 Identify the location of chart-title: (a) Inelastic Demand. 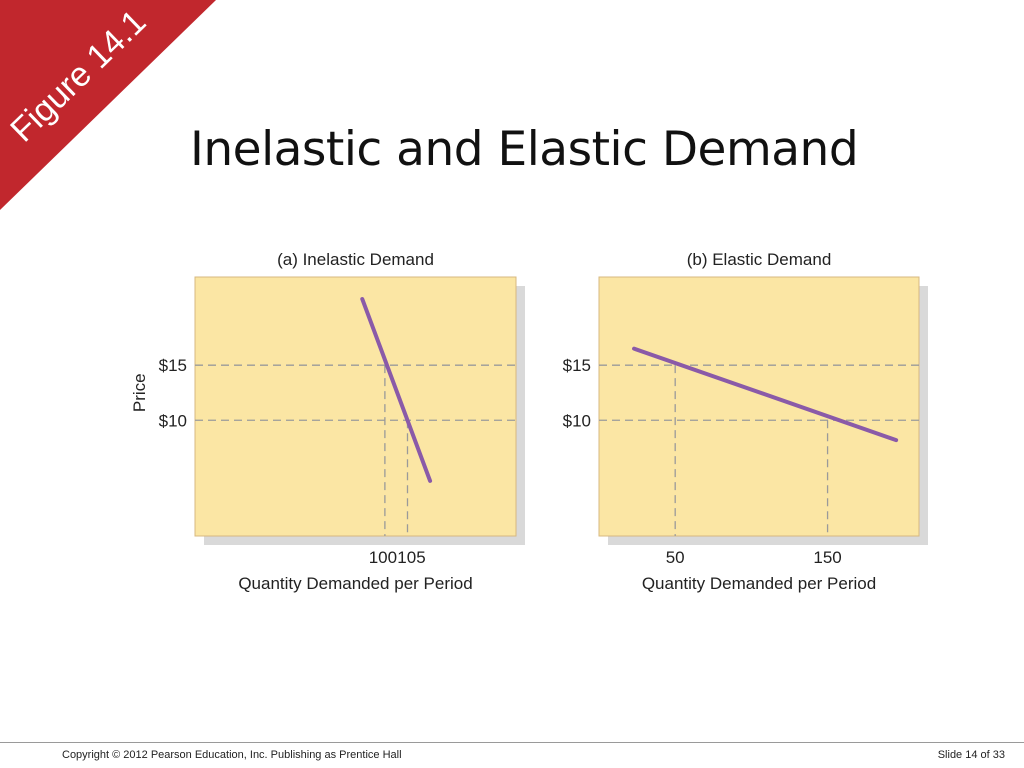
(355, 259).